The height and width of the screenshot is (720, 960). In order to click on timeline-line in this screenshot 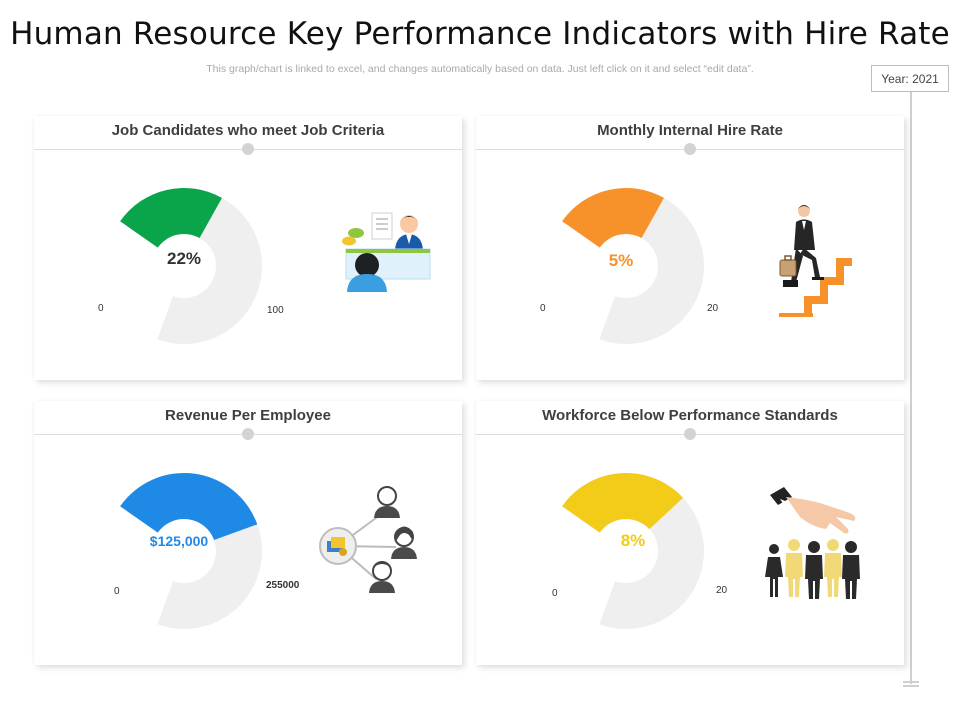, I will do `click(911, 388)`.